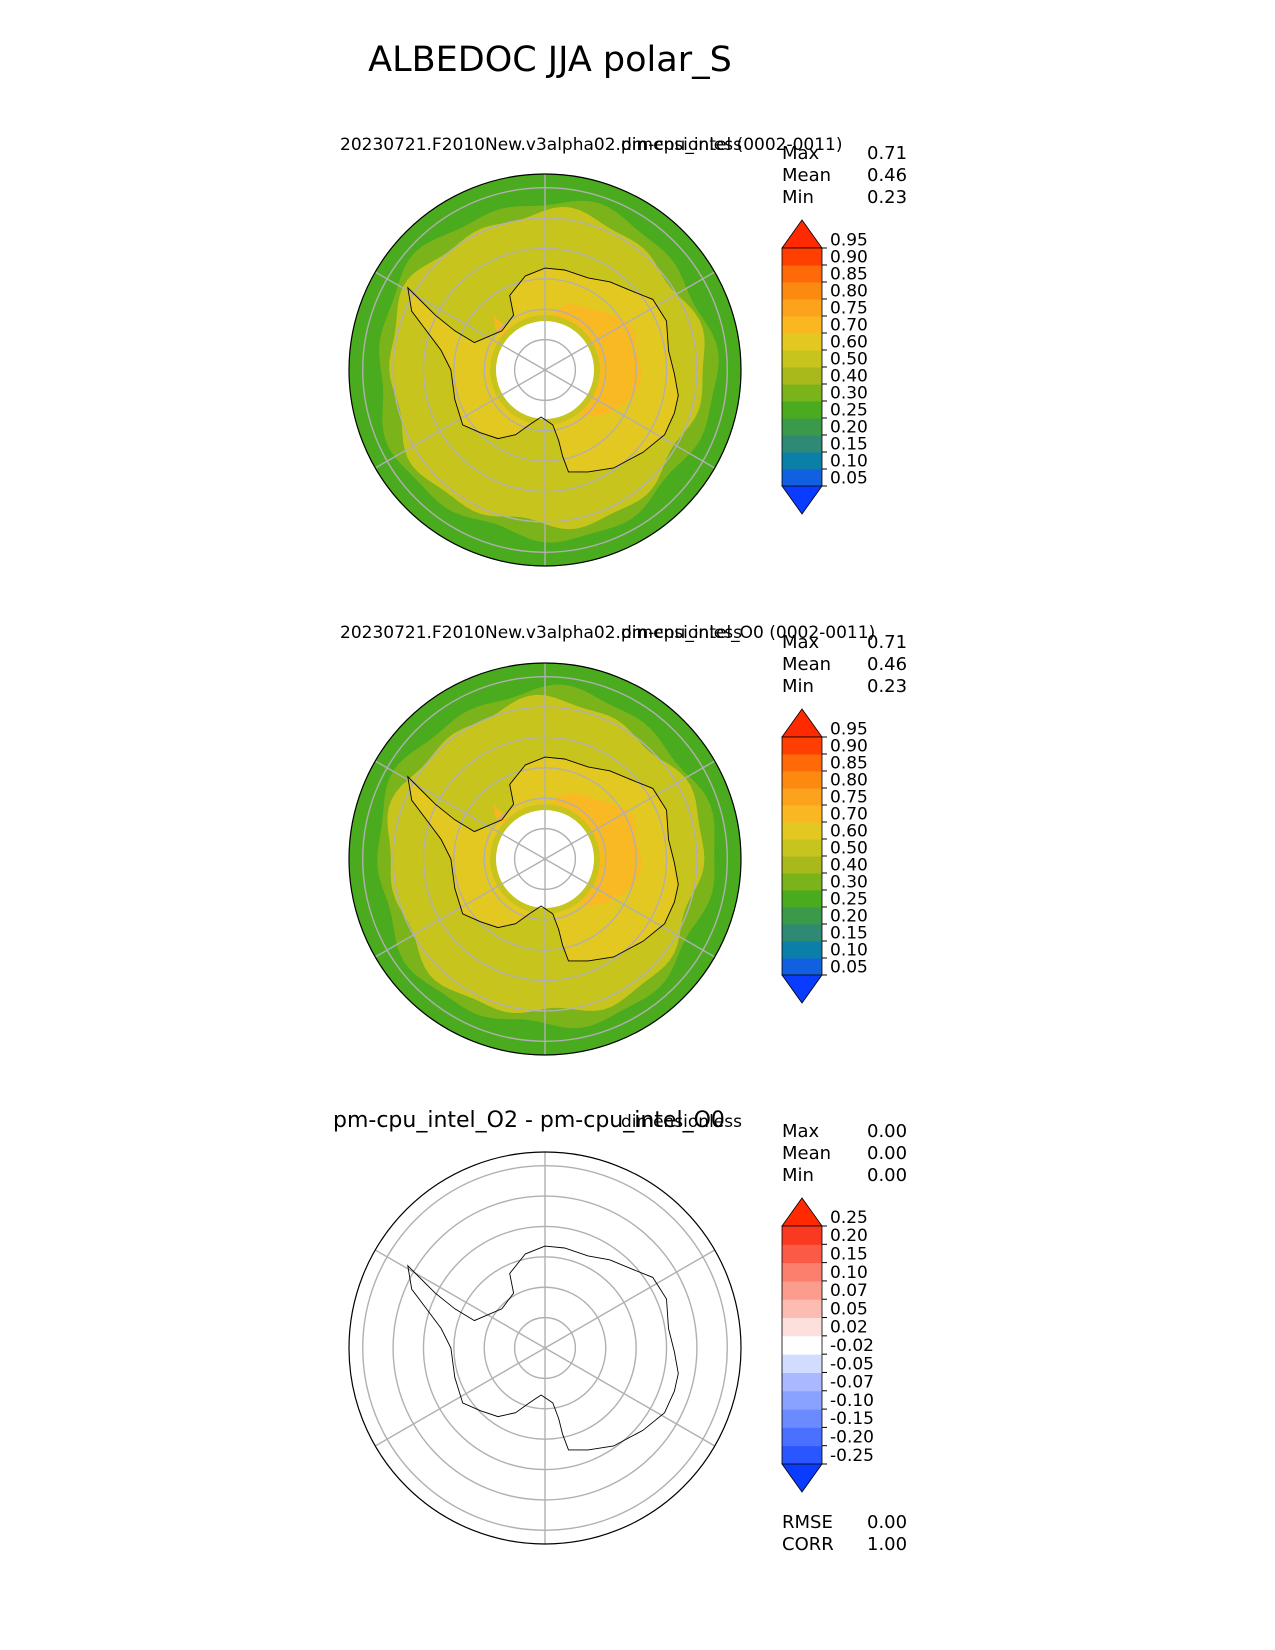 This screenshot has height=1650, width=1275. Describe the element at coordinates (808, 1544) in the screenshot. I see `panel-3-metric-label-corr: CORR` at that location.